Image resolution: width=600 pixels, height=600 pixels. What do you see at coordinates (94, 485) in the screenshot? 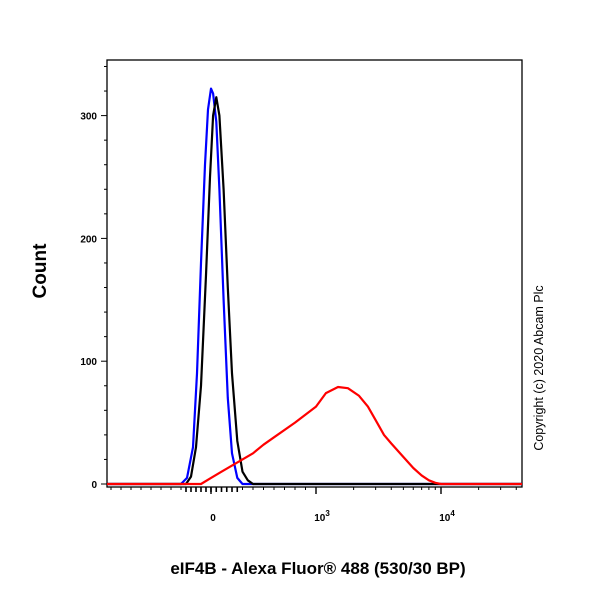
I see `y-tick-label: 0` at bounding box center [94, 485].